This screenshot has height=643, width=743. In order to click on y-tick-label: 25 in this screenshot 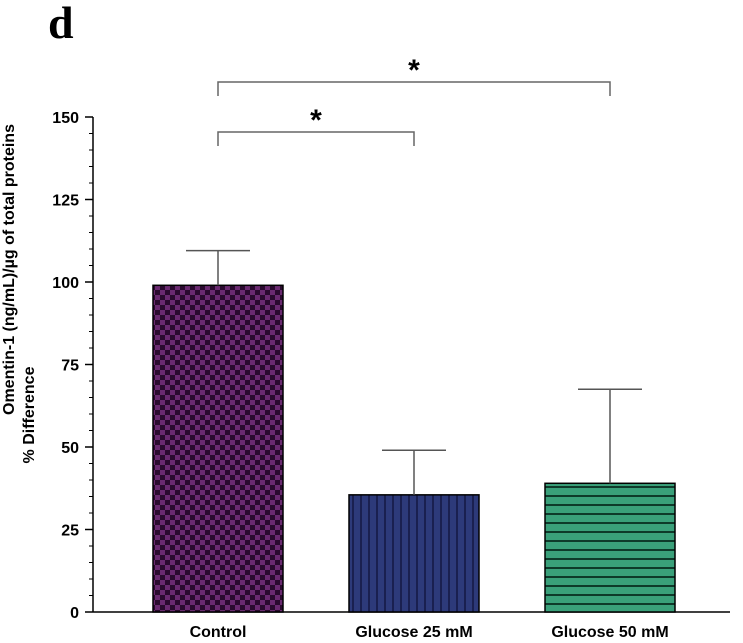, I will do `click(70, 531)`.